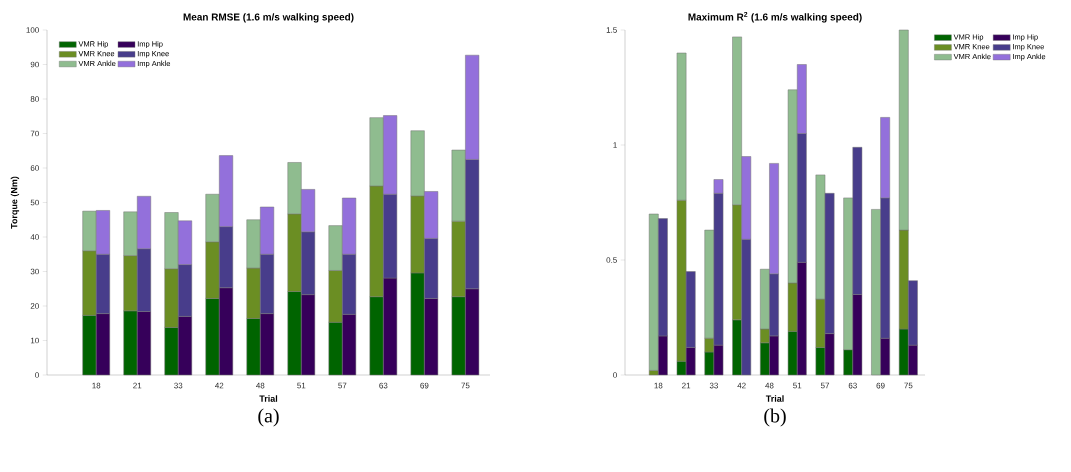 This screenshot has width=1071, height=472. What do you see at coordinates (775, 17) in the screenshot?
I see `chart-title: Maximum R$^{2}$ (1.6 m/s walking speed)` at bounding box center [775, 17].